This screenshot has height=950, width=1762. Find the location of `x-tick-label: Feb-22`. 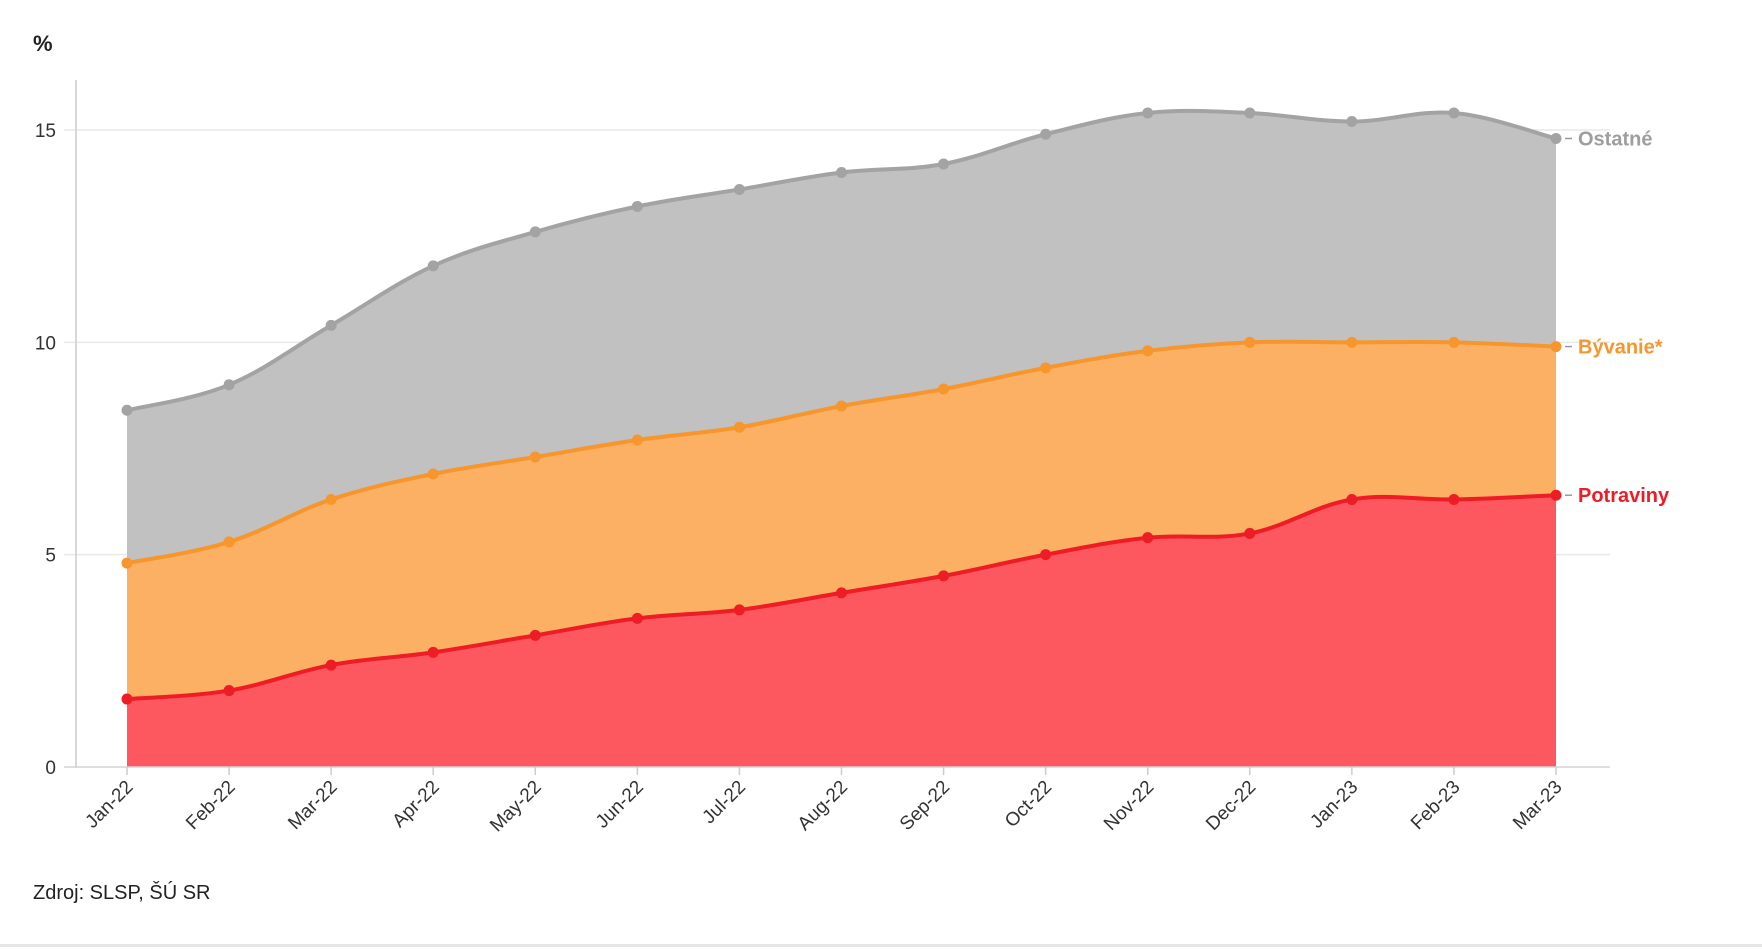

x-tick-label: Feb-22 is located at coordinates (210, 805).